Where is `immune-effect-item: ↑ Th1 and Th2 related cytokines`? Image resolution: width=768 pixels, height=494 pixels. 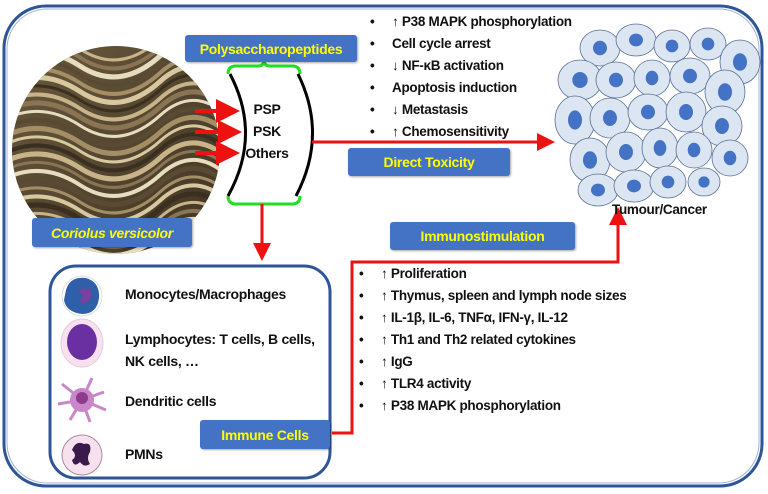
immune-effect-item: ↑ Th1 and Th2 related cytokines is located at coordinates (492, 340).